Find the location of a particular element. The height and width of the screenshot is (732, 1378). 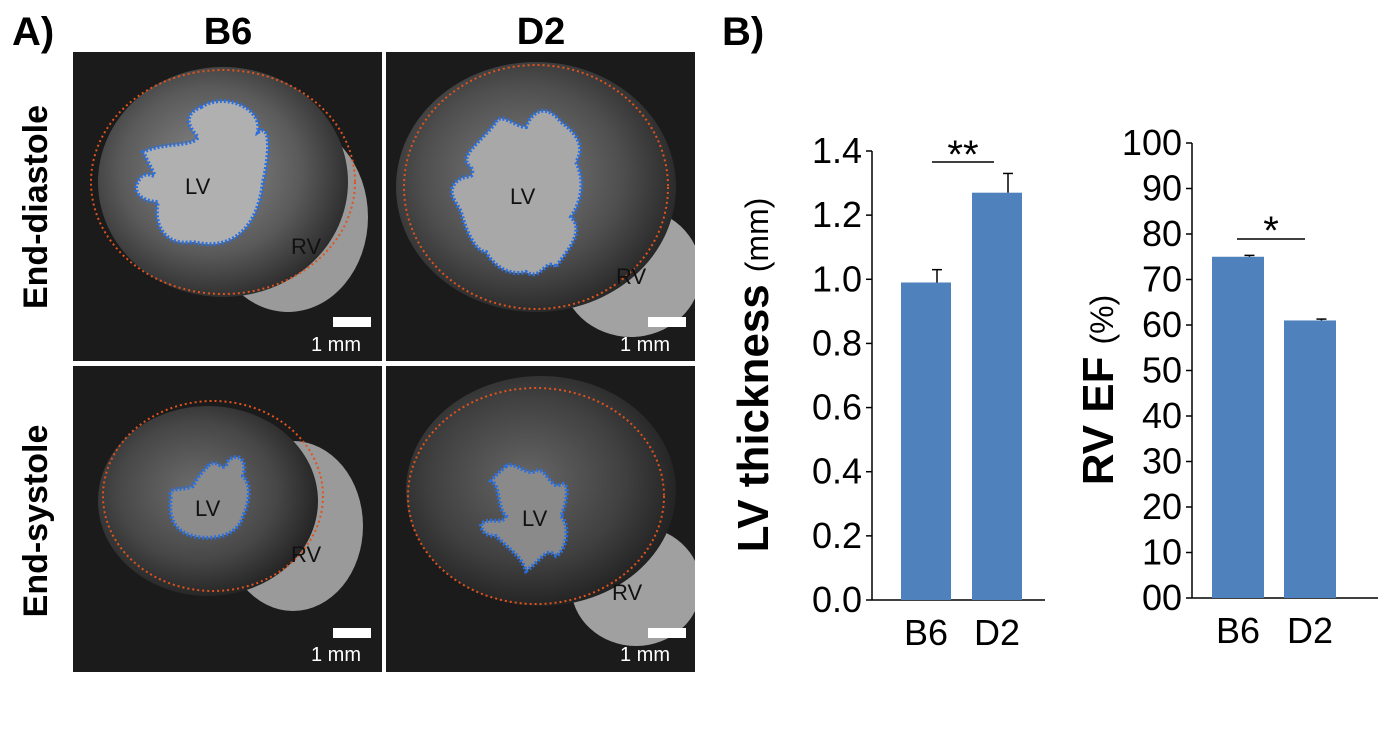

y-tick-label: 80 is located at coordinates (1162, 233).